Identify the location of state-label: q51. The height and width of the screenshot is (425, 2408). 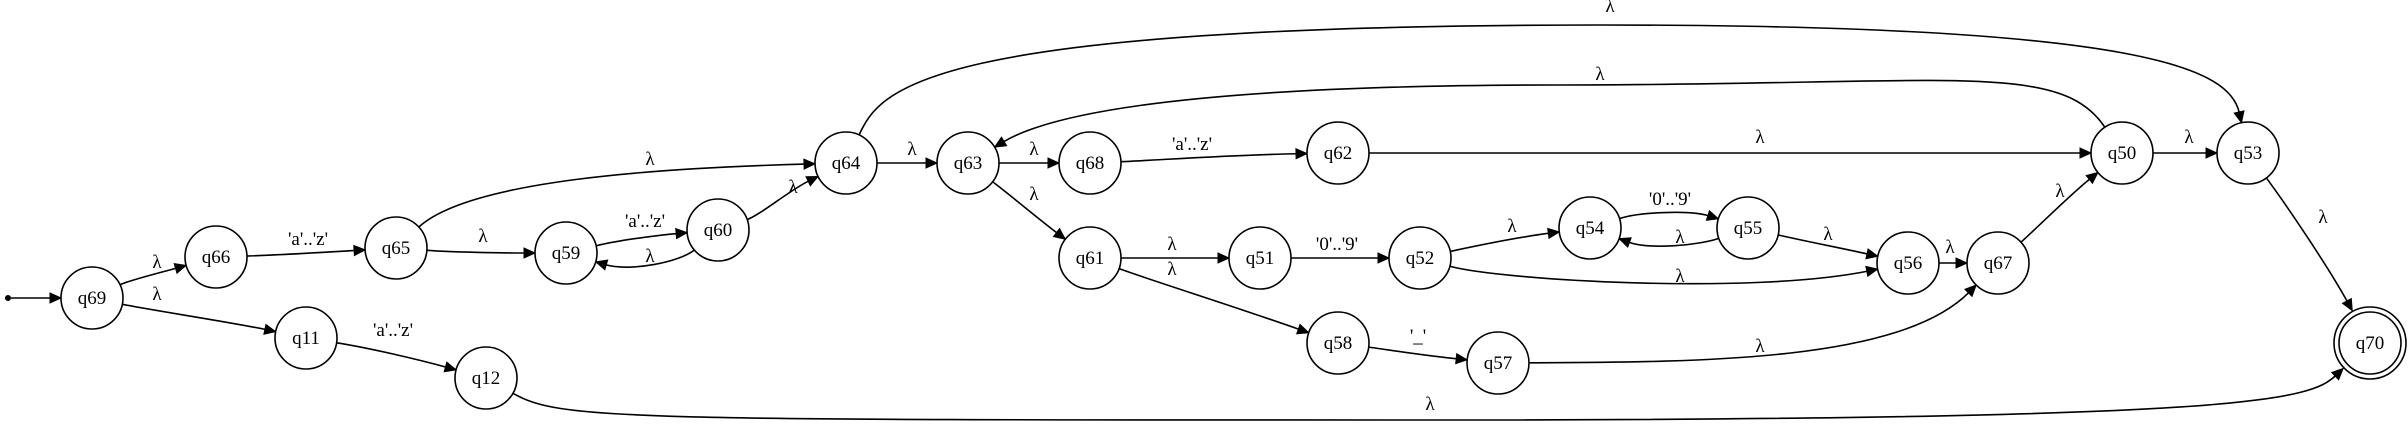
(1260, 258).